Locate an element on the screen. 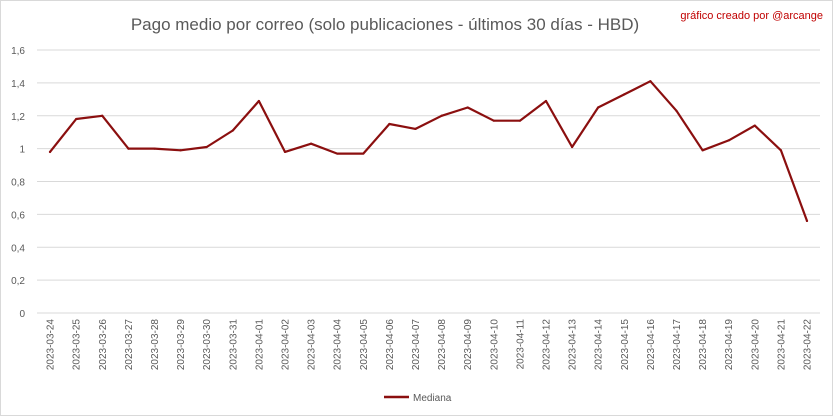 This screenshot has height=416, width=833. legend: Mediana is located at coordinates (418, 398).